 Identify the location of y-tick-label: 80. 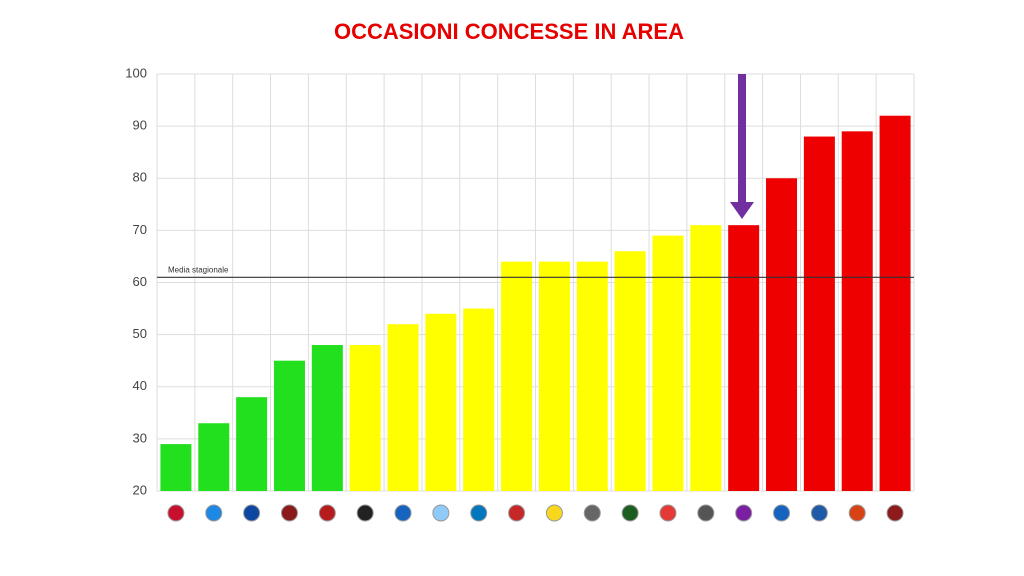
(140, 177).